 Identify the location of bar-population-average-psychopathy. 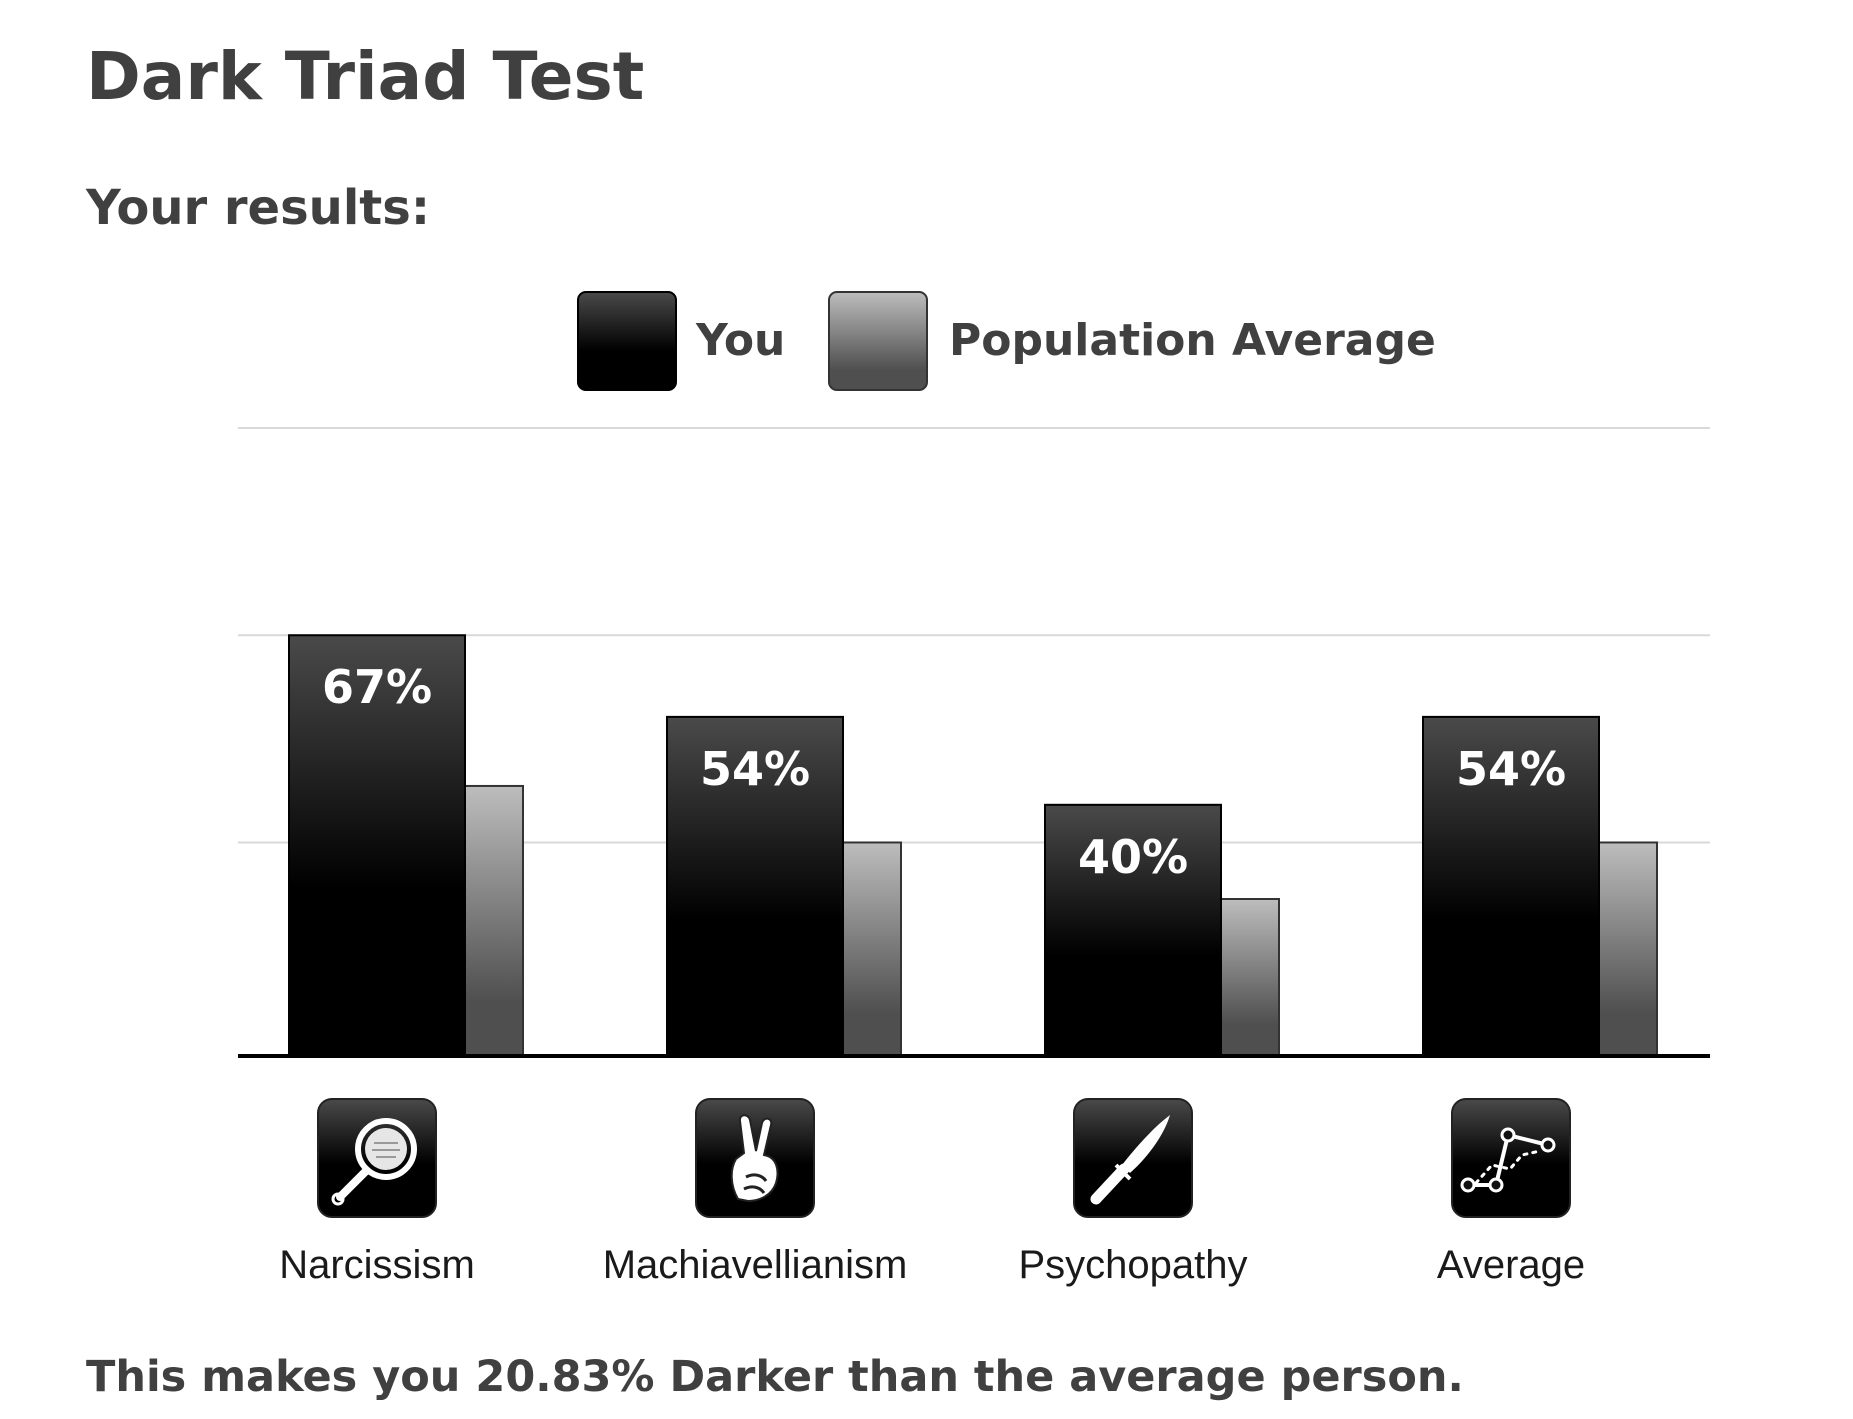
(1250, 977).